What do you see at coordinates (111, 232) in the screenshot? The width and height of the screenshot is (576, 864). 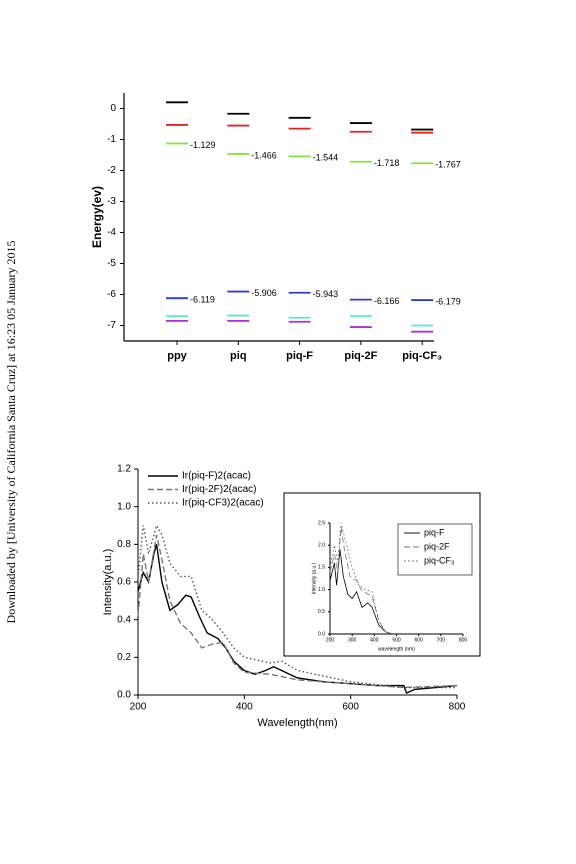 I see `y-tick-label: -4` at bounding box center [111, 232].